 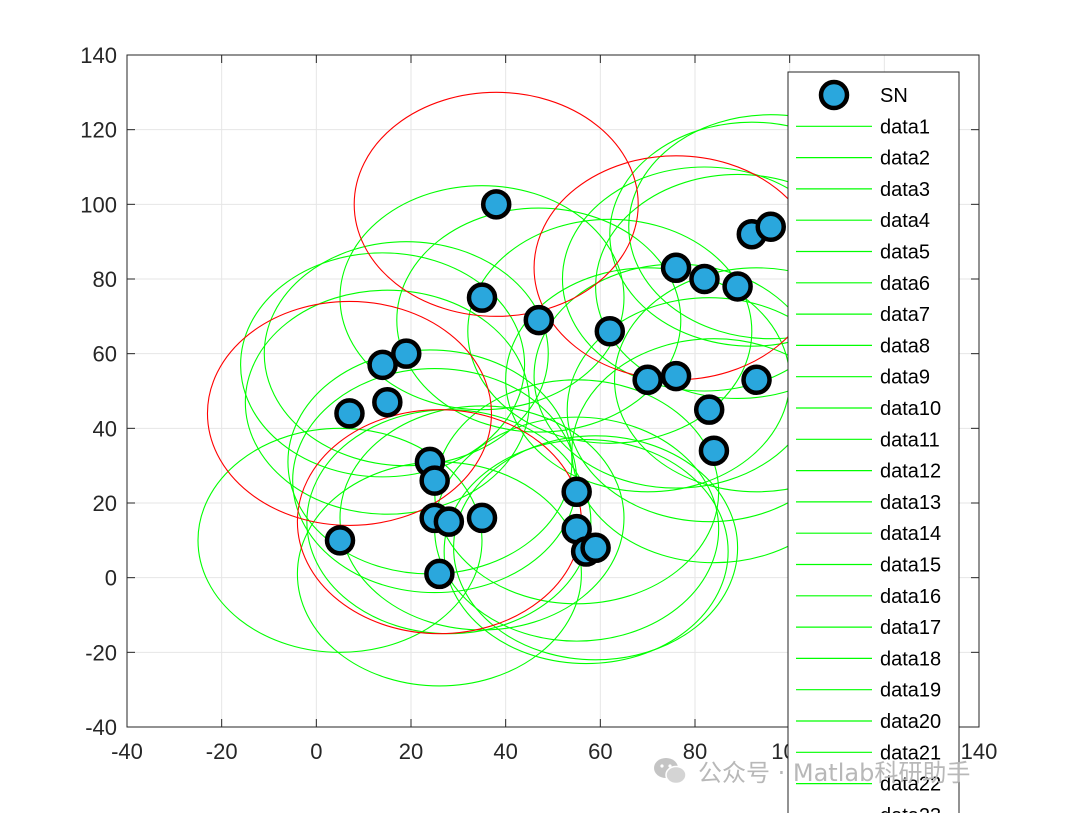 What do you see at coordinates (101, 652) in the screenshot?
I see `y-tick-label: -20` at bounding box center [101, 652].